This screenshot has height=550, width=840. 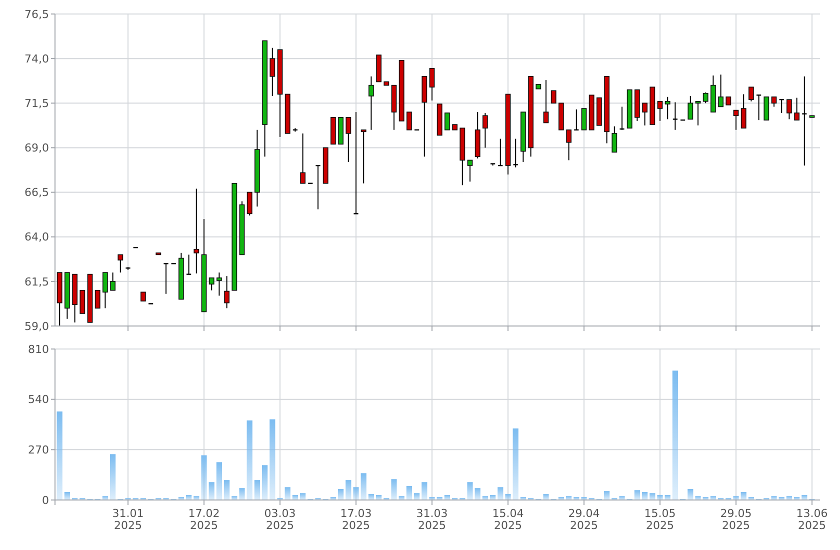 What do you see at coordinates (508, 519) in the screenshot?
I see `x-tick-label: 15.04 2025` at bounding box center [508, 519].